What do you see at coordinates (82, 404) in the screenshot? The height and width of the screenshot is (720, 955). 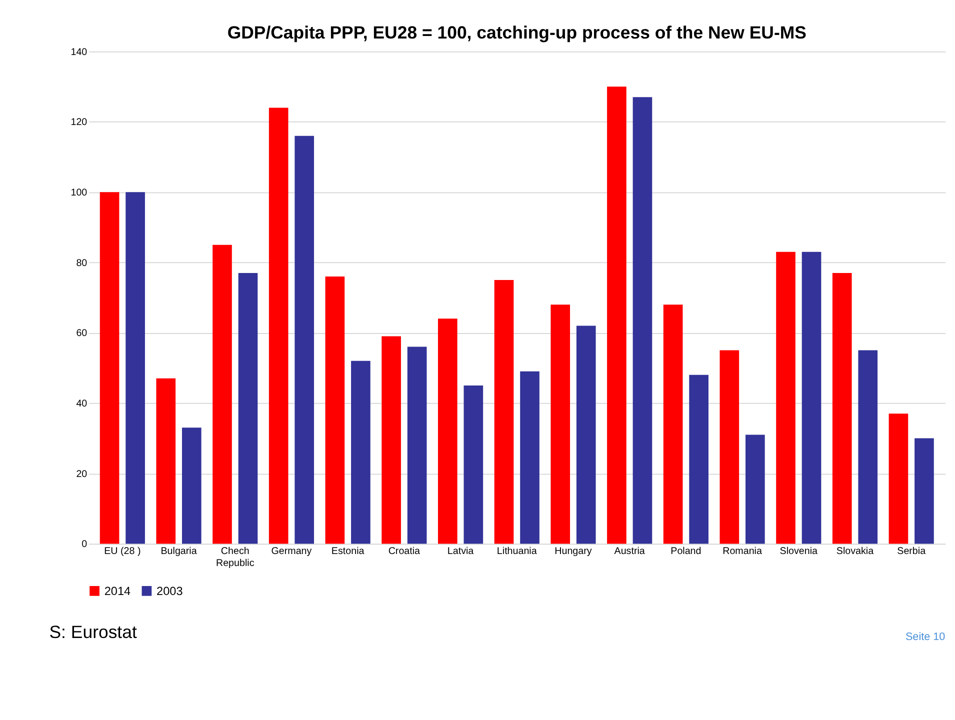 I see `y-tick-label: 40` at bounding box center [82, 404].